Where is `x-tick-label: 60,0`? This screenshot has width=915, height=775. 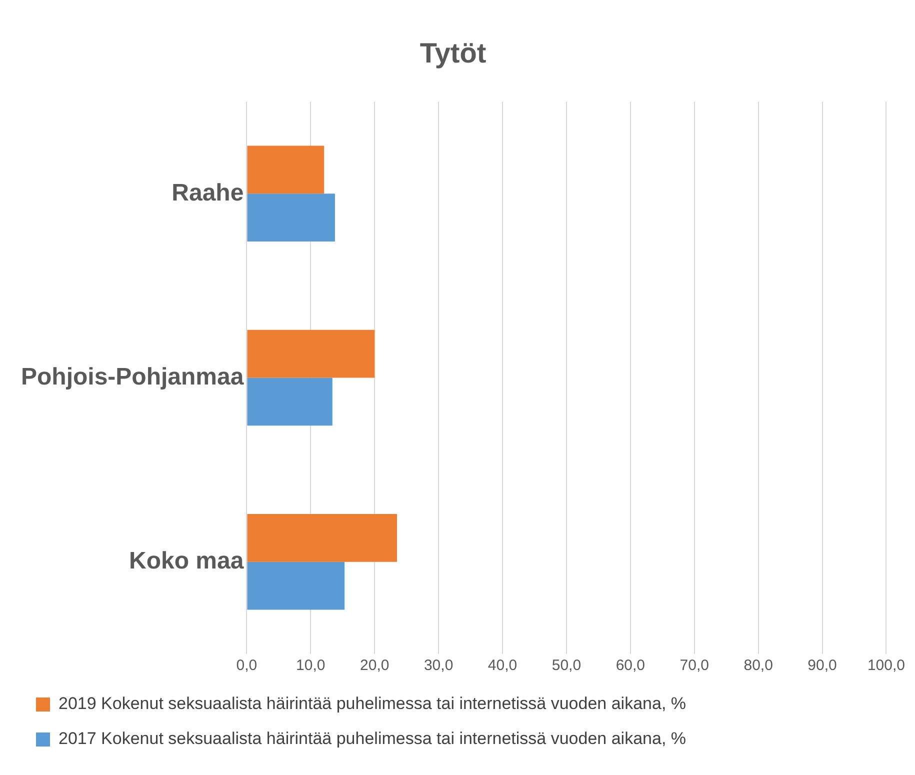 x-tick-label: 60,0 is located at coordinates (631, 665).